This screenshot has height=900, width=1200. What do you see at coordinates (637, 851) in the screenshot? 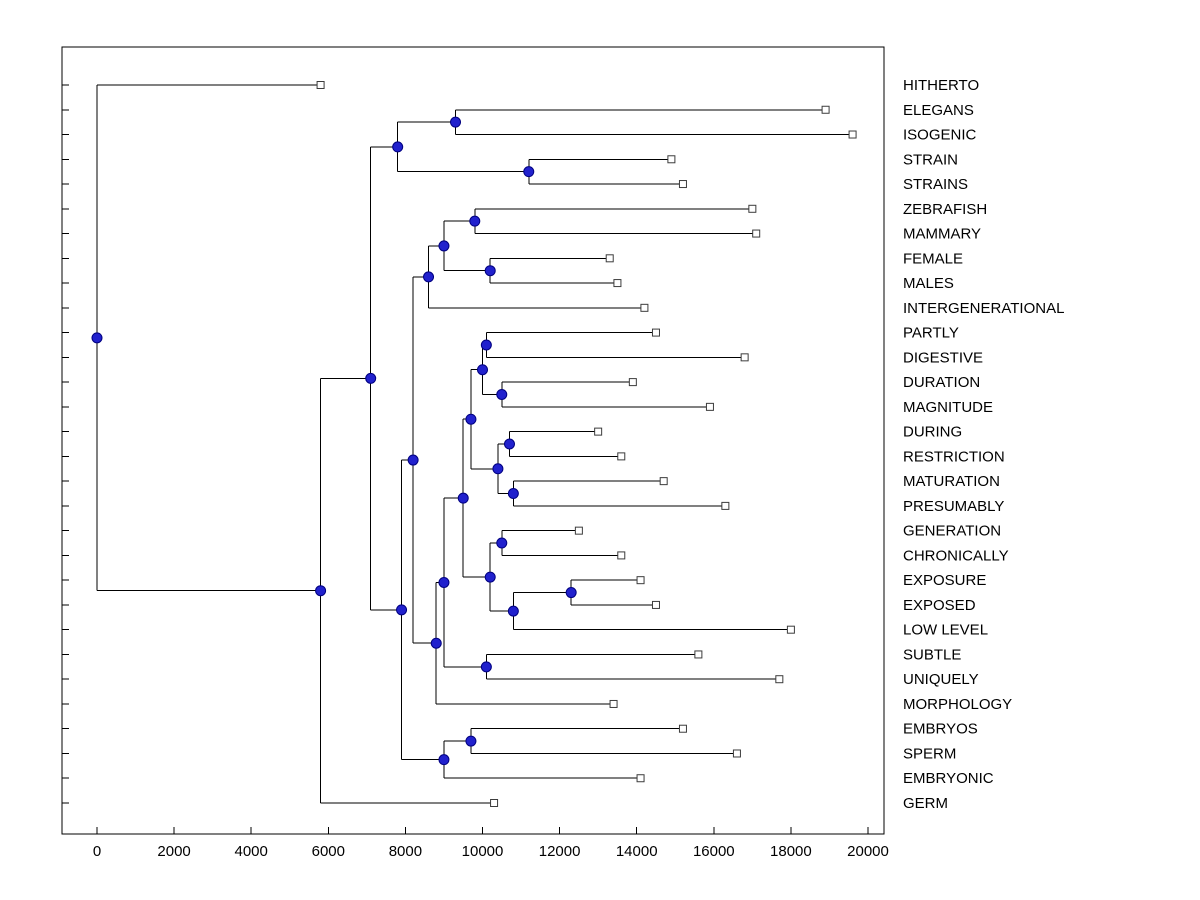
I see `x-tick-label: 14000` at bounding box center [637, 851].